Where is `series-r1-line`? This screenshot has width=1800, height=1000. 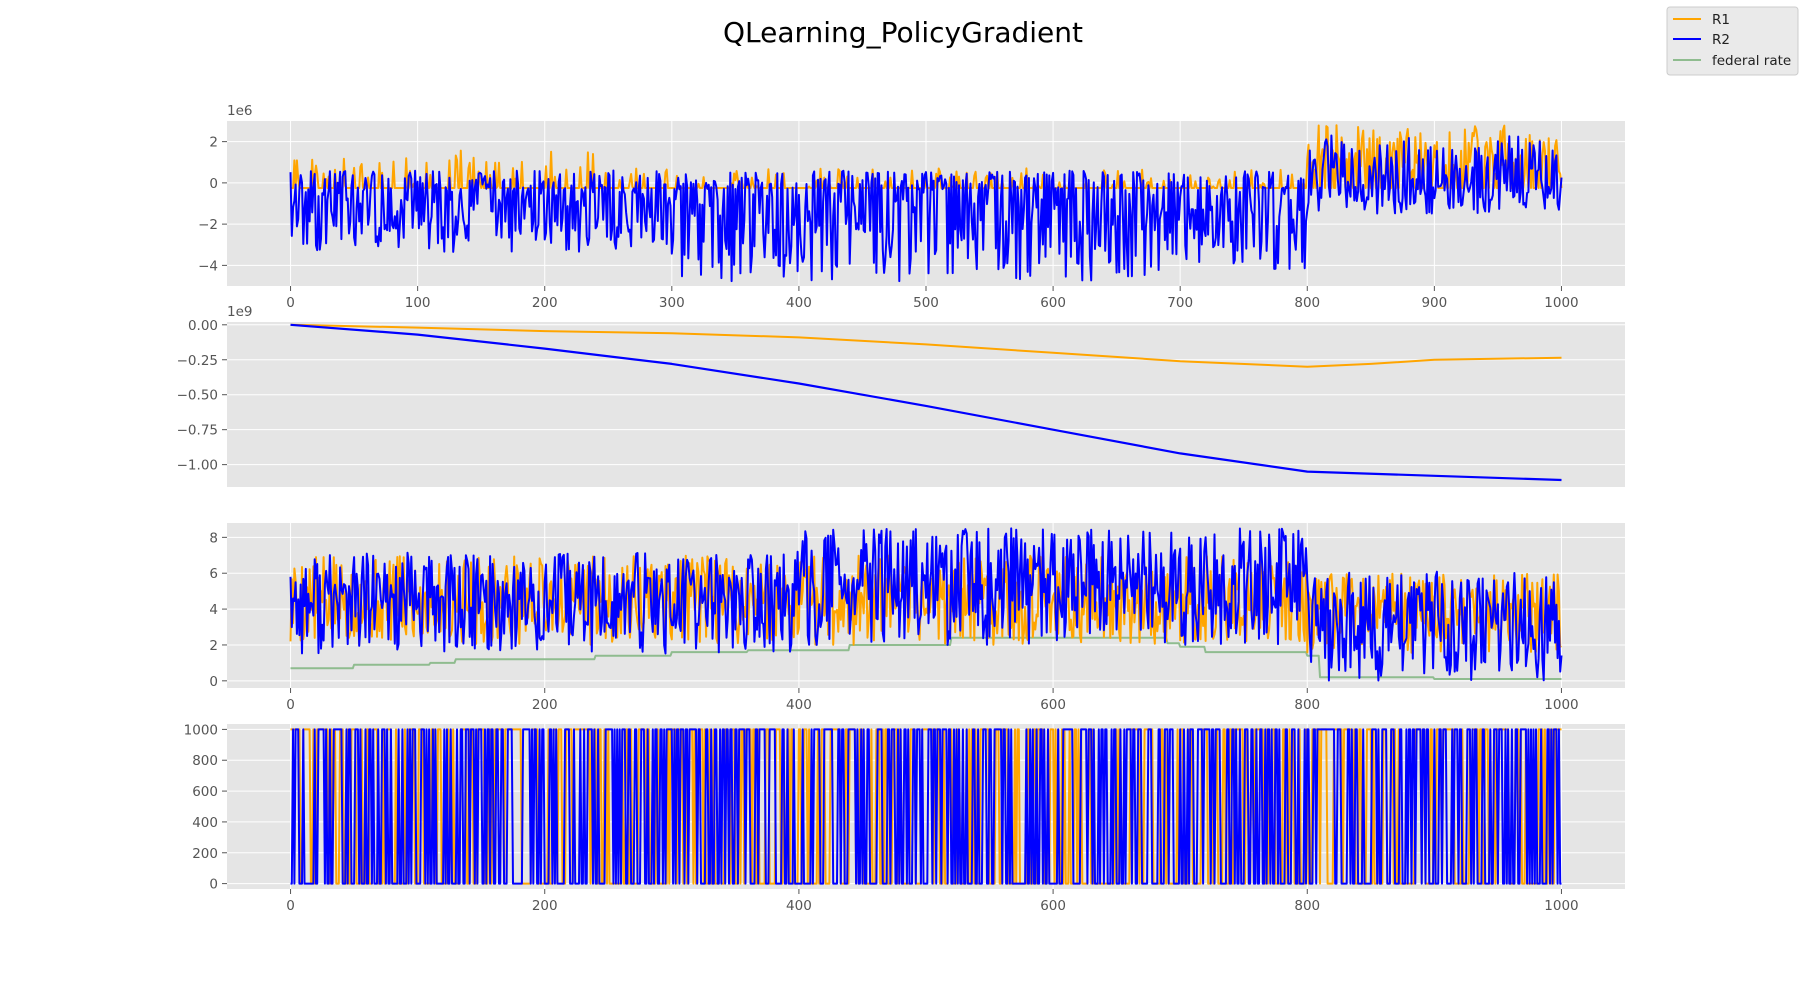
series-r1-line is located at coordinates (926, 345).